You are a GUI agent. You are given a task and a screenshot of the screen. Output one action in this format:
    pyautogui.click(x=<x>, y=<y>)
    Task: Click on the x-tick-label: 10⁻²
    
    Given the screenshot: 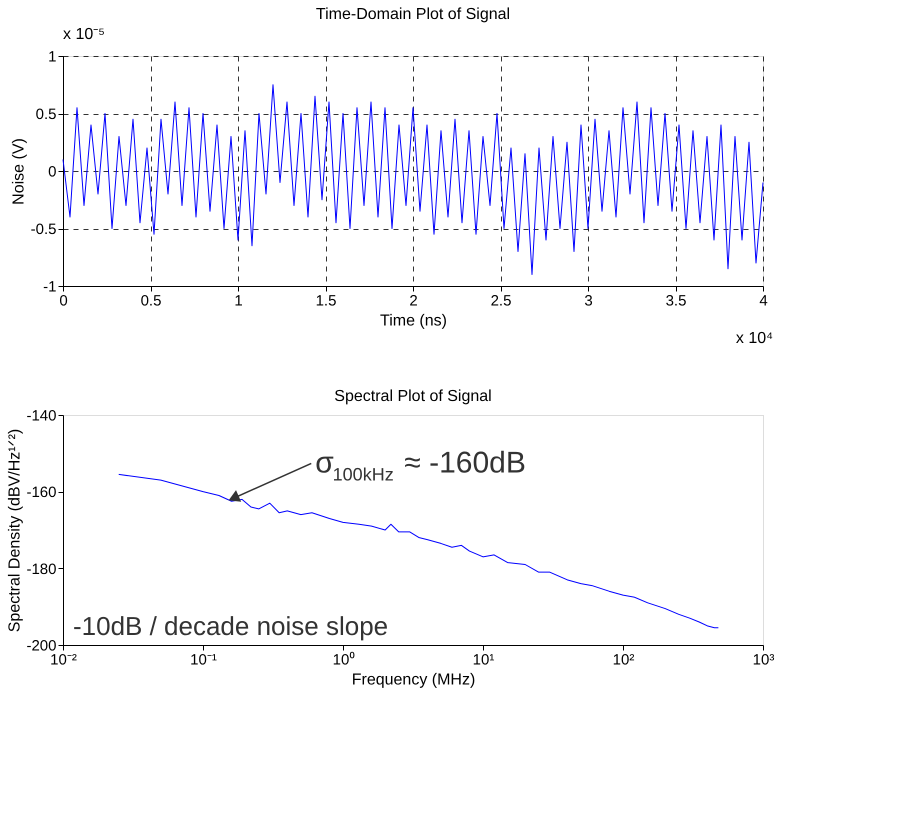 What is the action you would take?
    pyautogui.click(x=63, y=660)
    